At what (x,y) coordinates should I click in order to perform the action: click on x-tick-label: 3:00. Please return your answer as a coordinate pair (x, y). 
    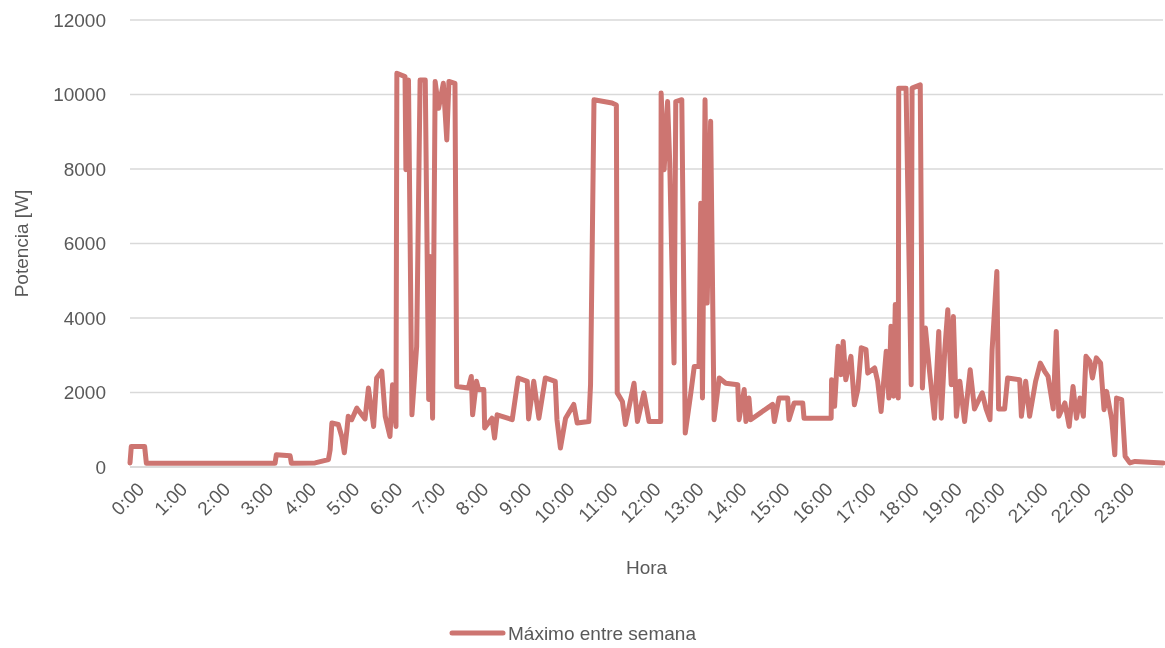
    Looking at the image, I should click on (257, 499).